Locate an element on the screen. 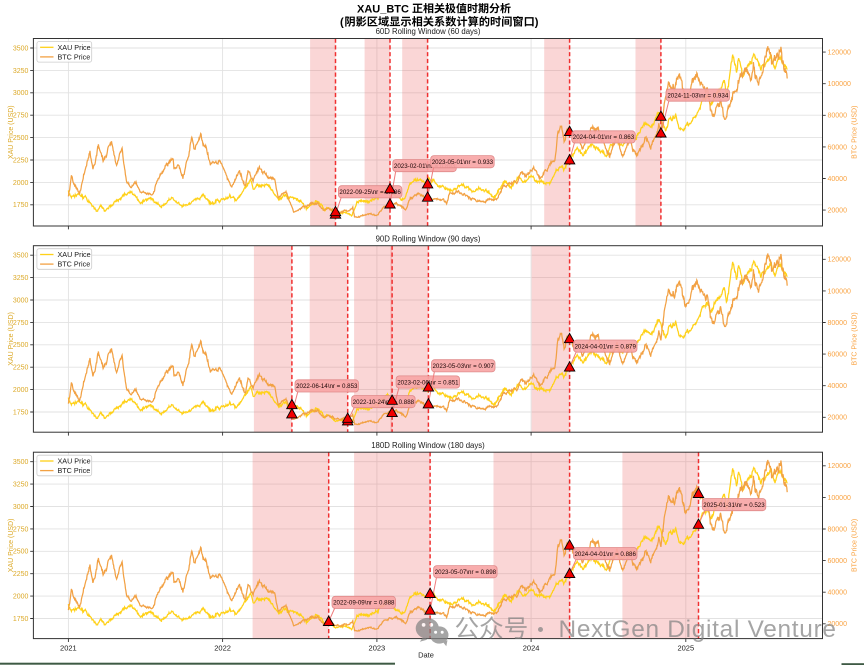 This screenshot has height=670, width=864. svg-text: 2023-05-07\nr = 0.898 is located at coordinates (466, 572).